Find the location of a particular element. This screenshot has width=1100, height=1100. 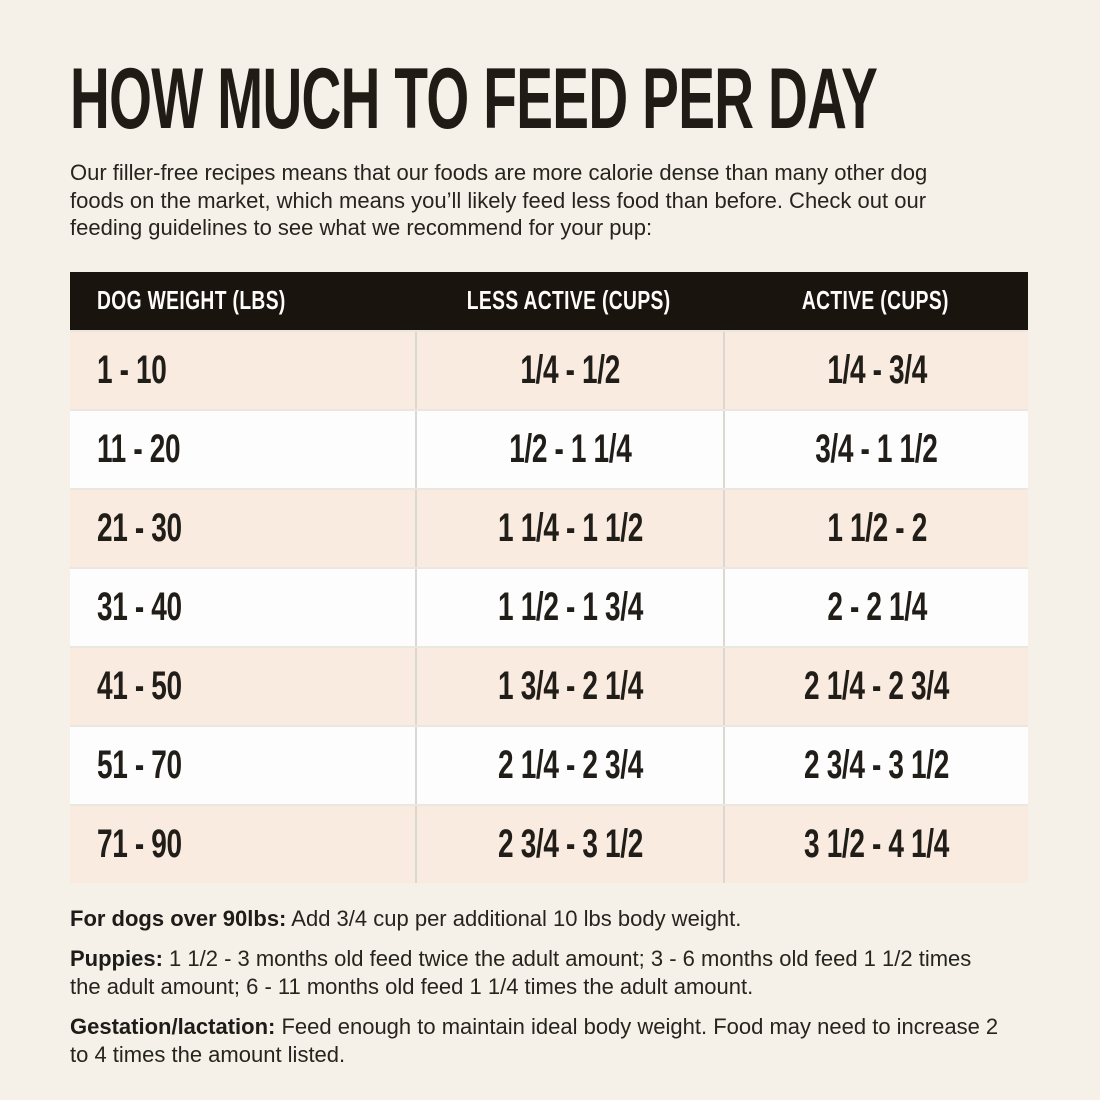

cell-dog-weight: 71 - 90 is located at coordinates (139, 843).